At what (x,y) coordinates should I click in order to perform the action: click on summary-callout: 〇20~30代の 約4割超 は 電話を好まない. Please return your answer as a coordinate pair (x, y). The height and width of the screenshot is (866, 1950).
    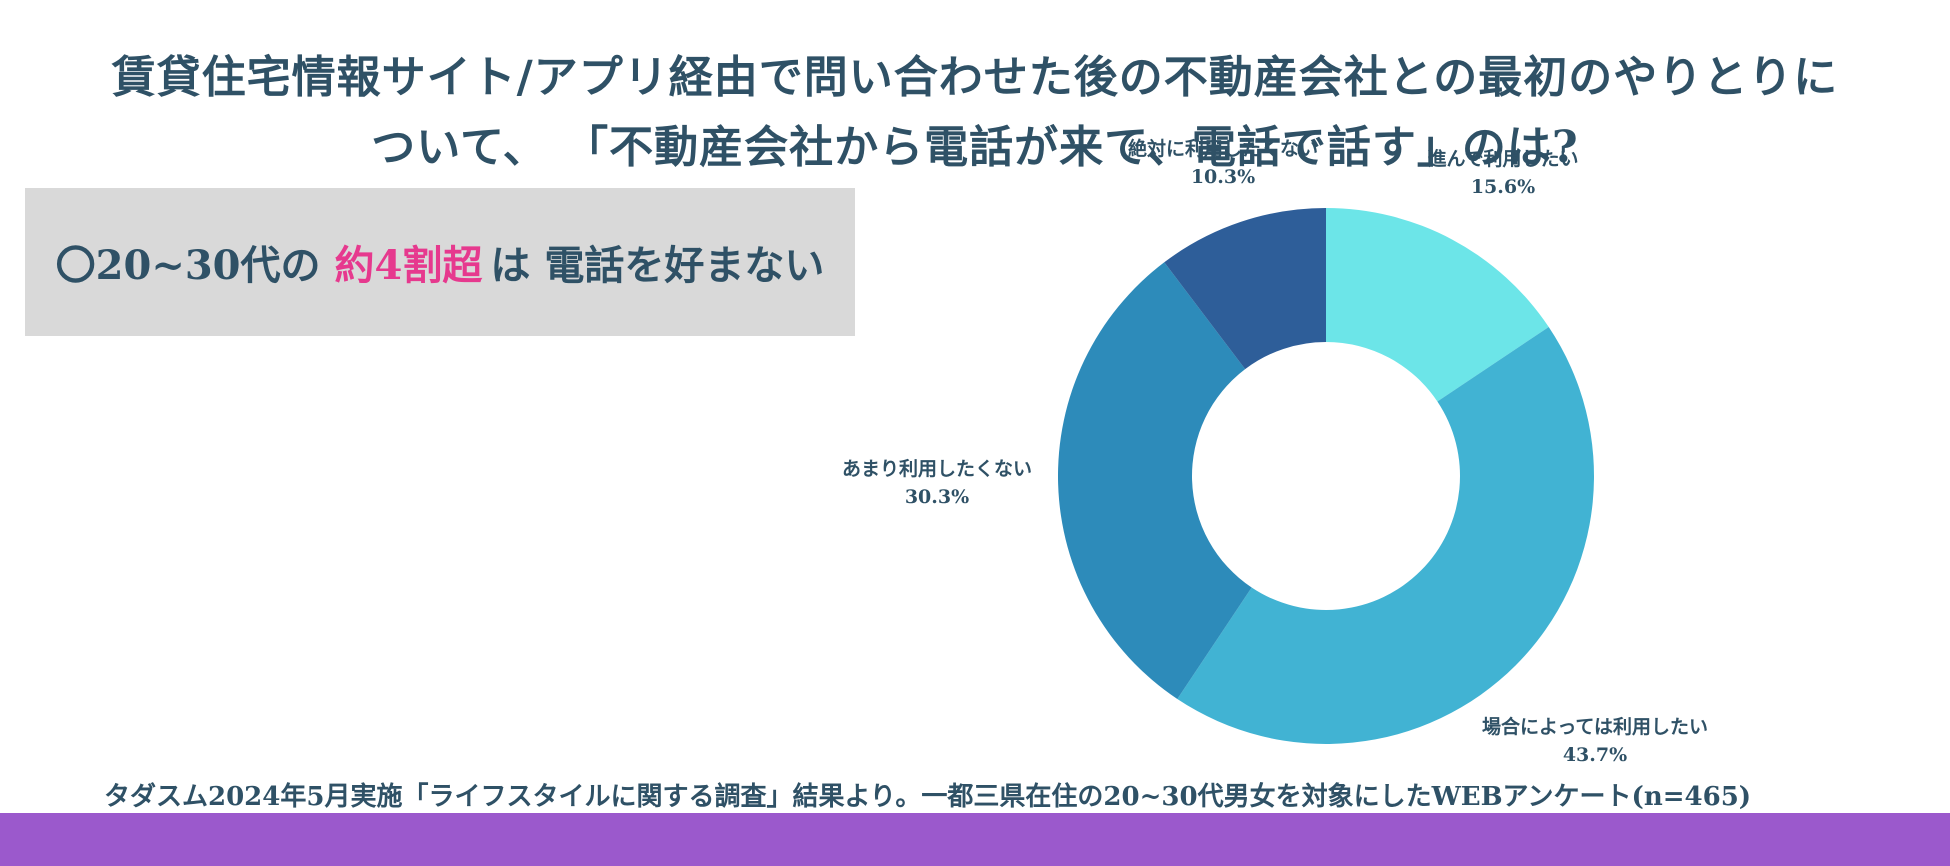
    Looking at the image, I should click on (440, 262).